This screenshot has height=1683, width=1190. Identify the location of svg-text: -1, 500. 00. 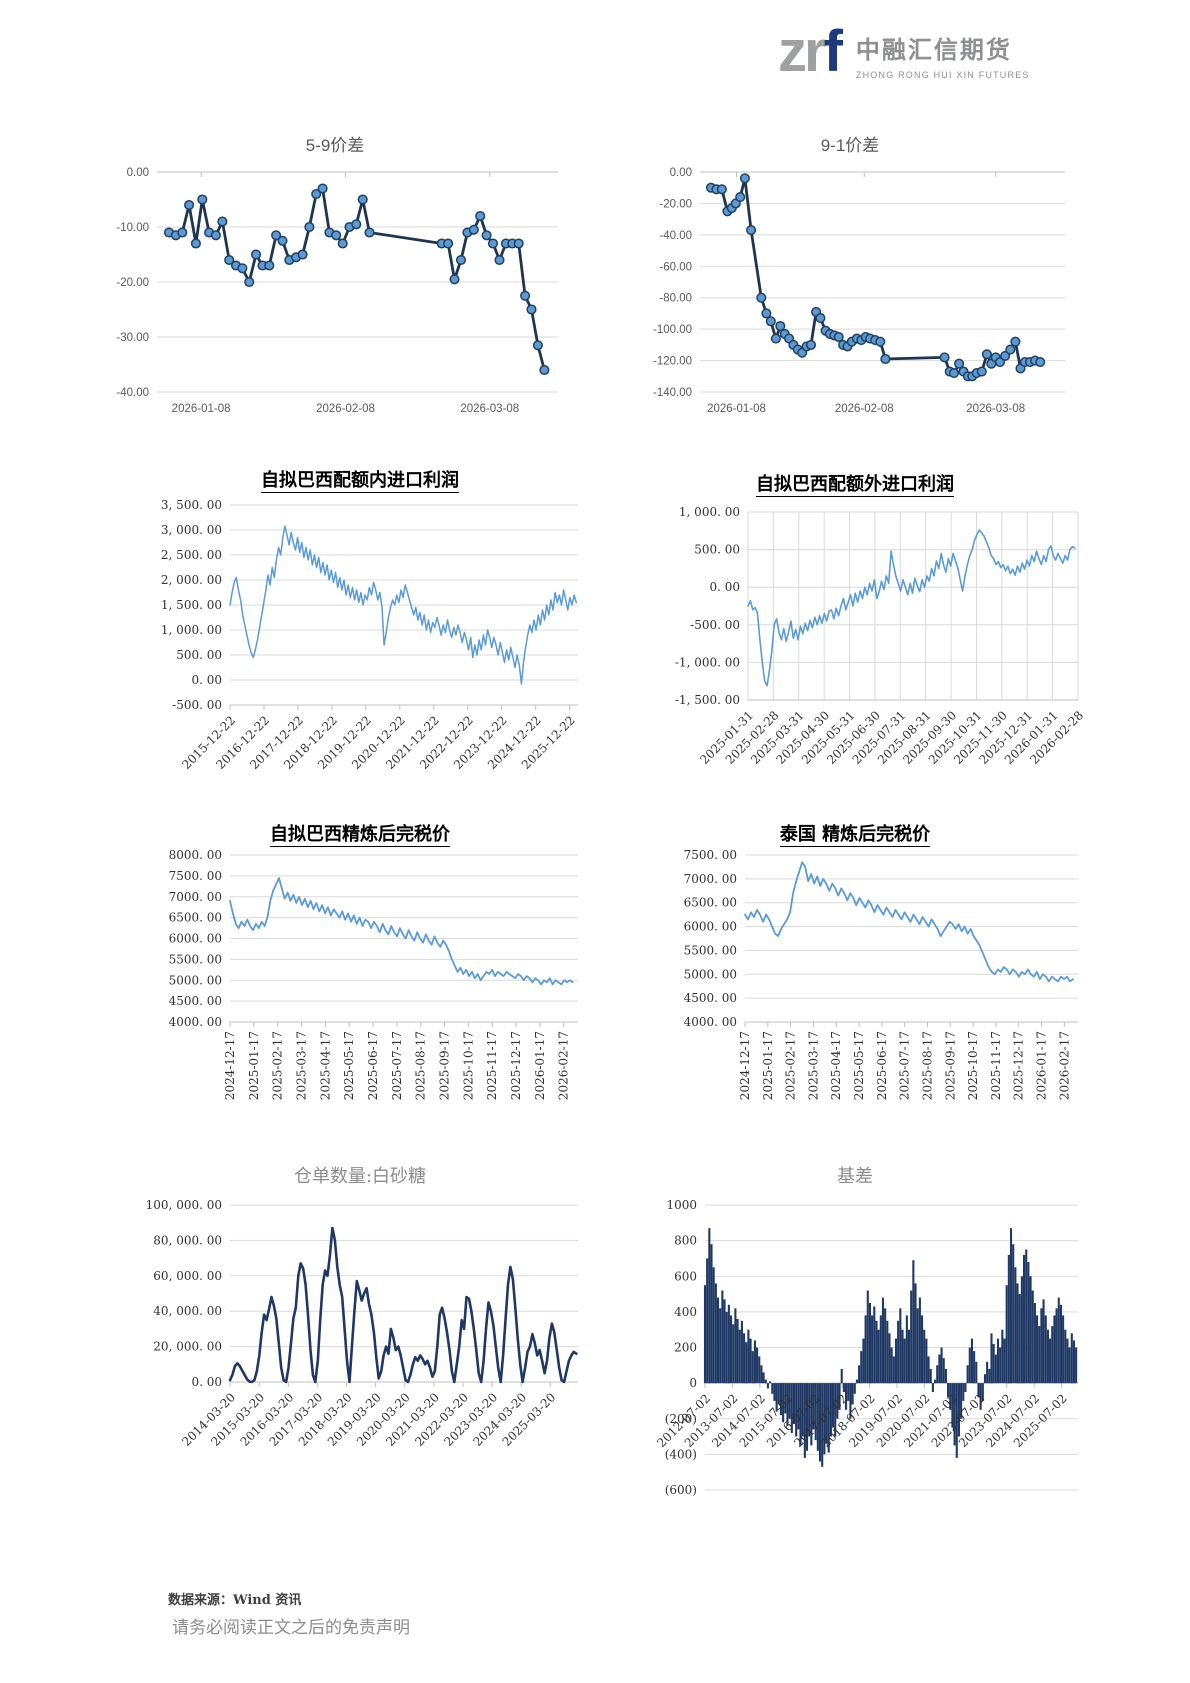
(707, 700).